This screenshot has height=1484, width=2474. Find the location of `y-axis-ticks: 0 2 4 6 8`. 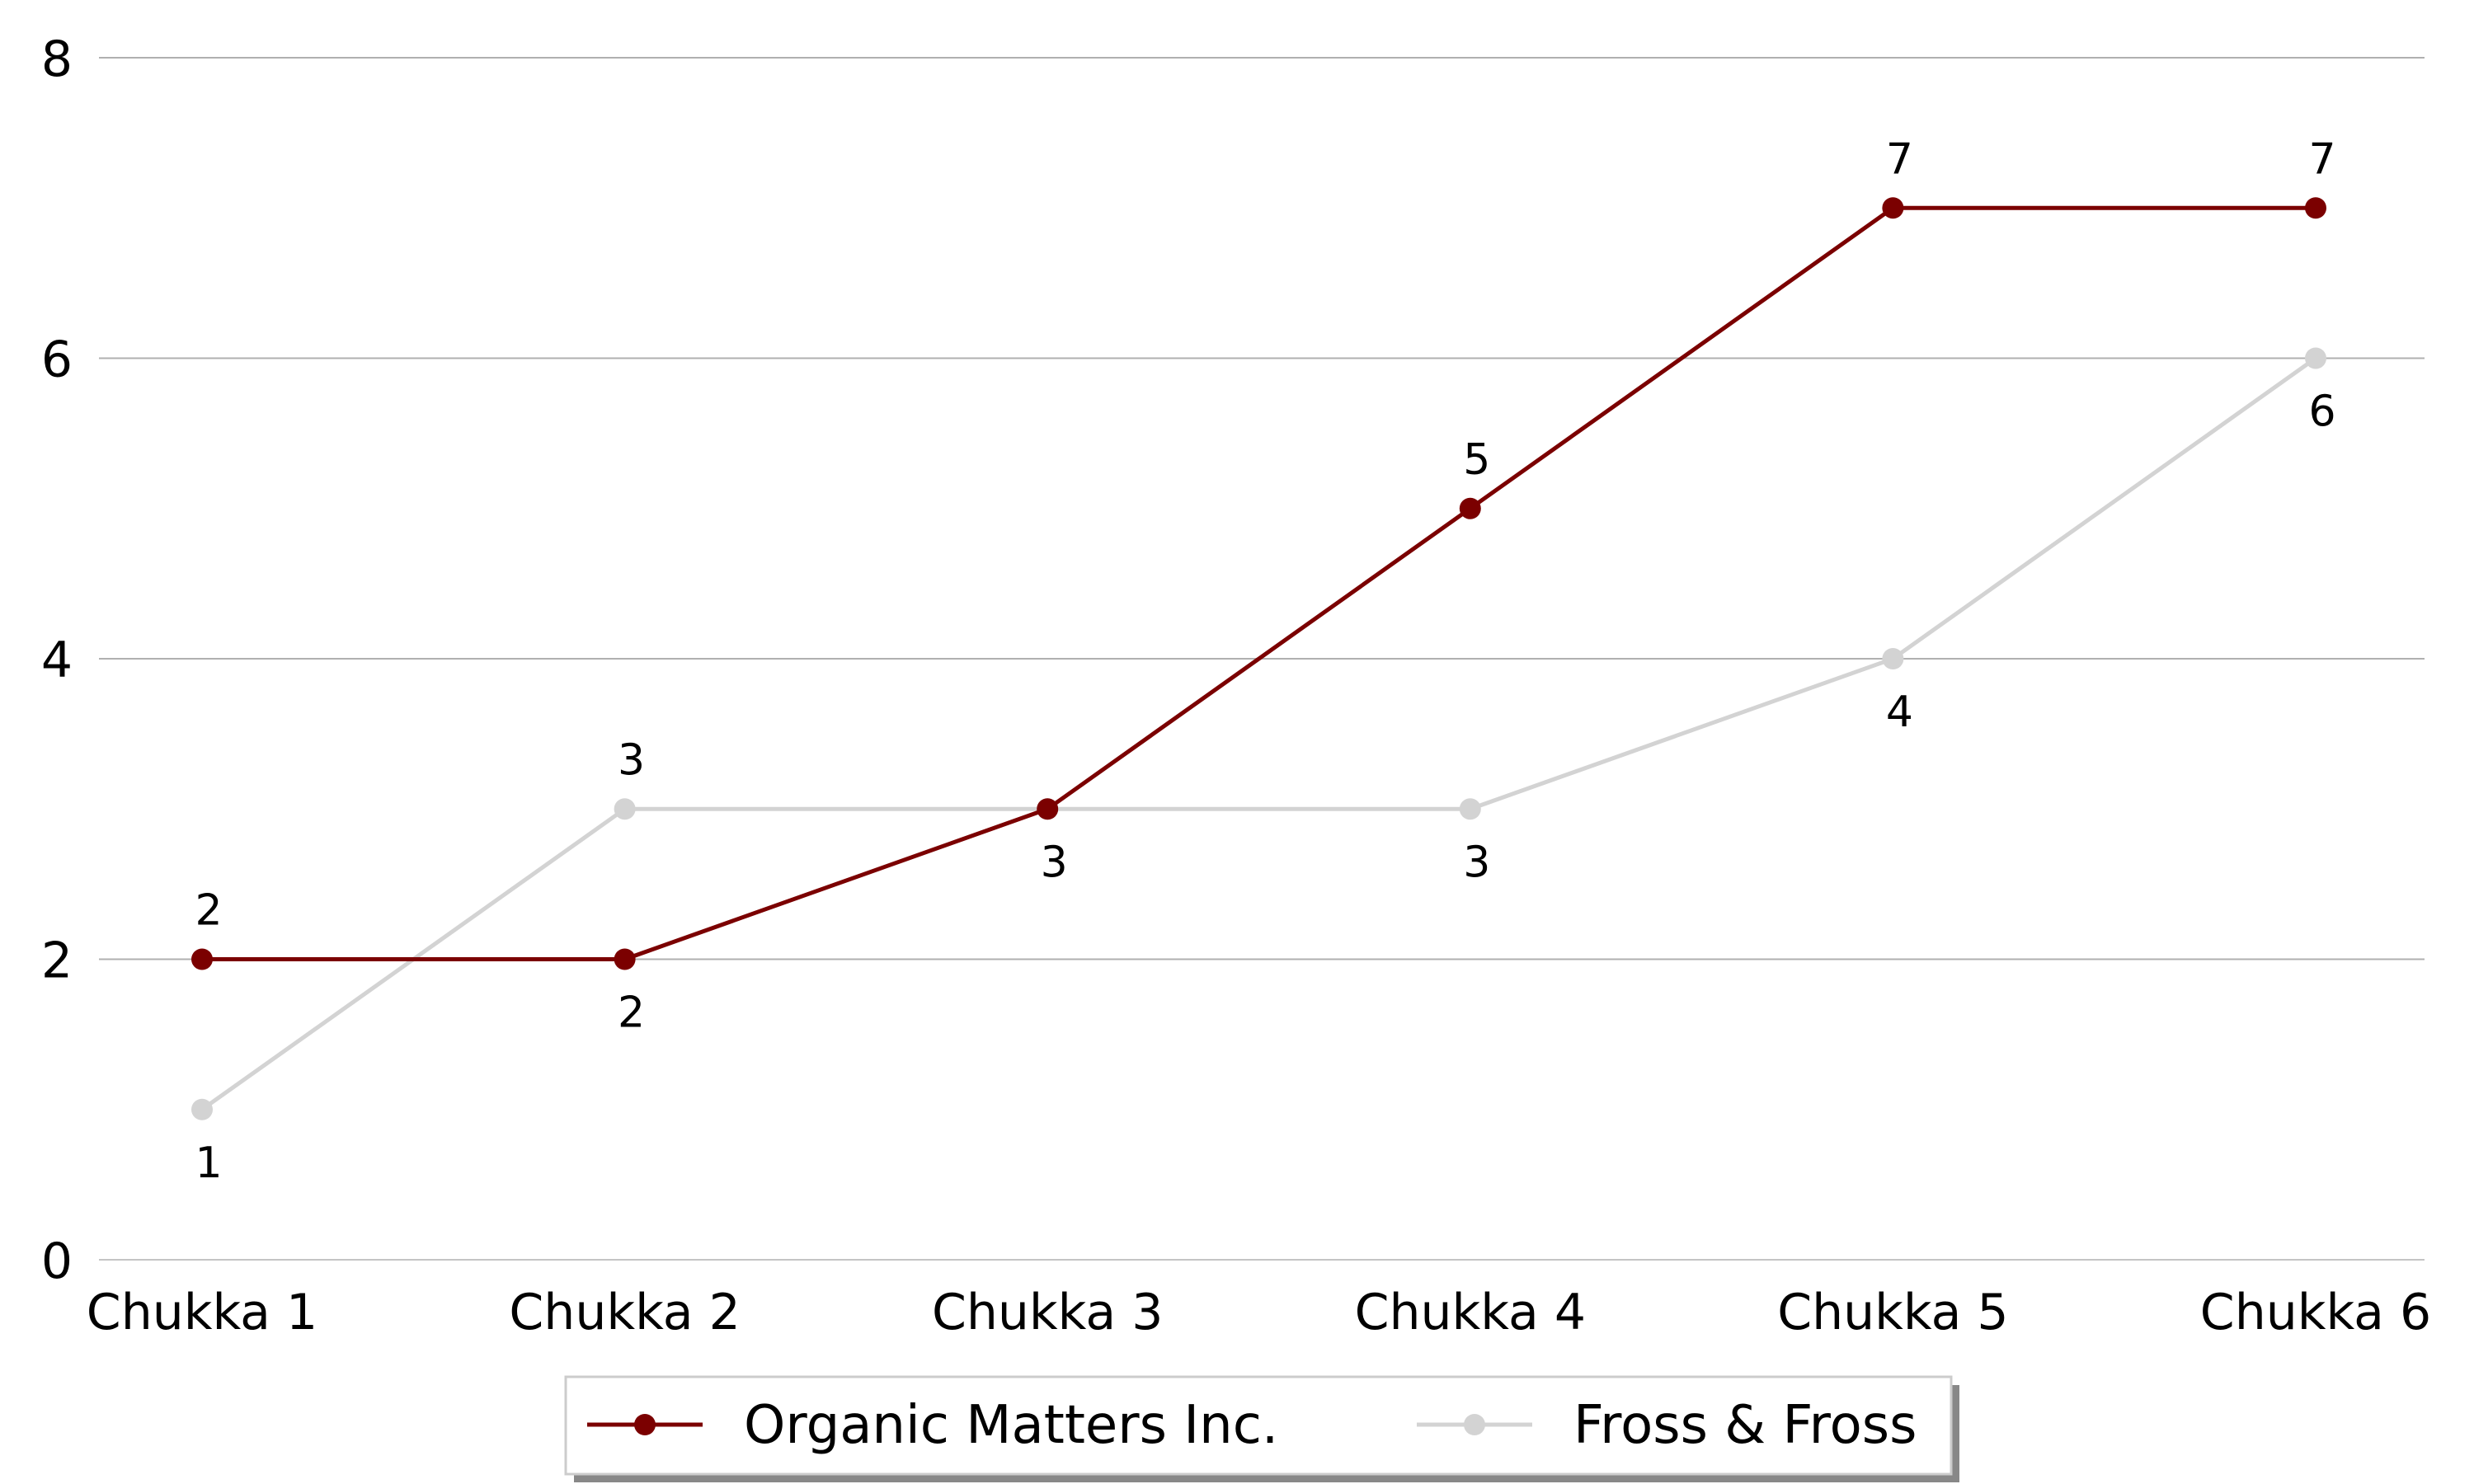

y-axis-ticks: 0 2 4 6 8 is located at coordinates (57, 660).